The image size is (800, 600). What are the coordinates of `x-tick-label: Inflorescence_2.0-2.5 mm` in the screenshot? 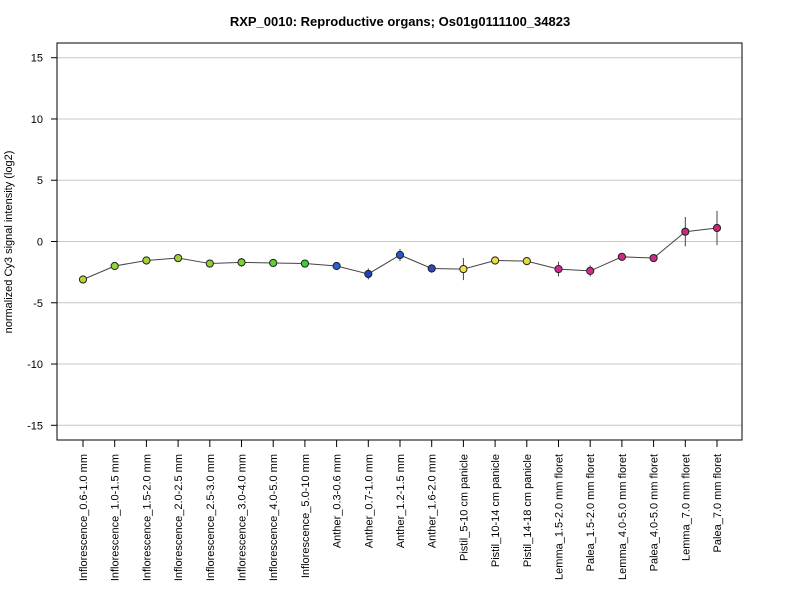 It's located at (179, 517).